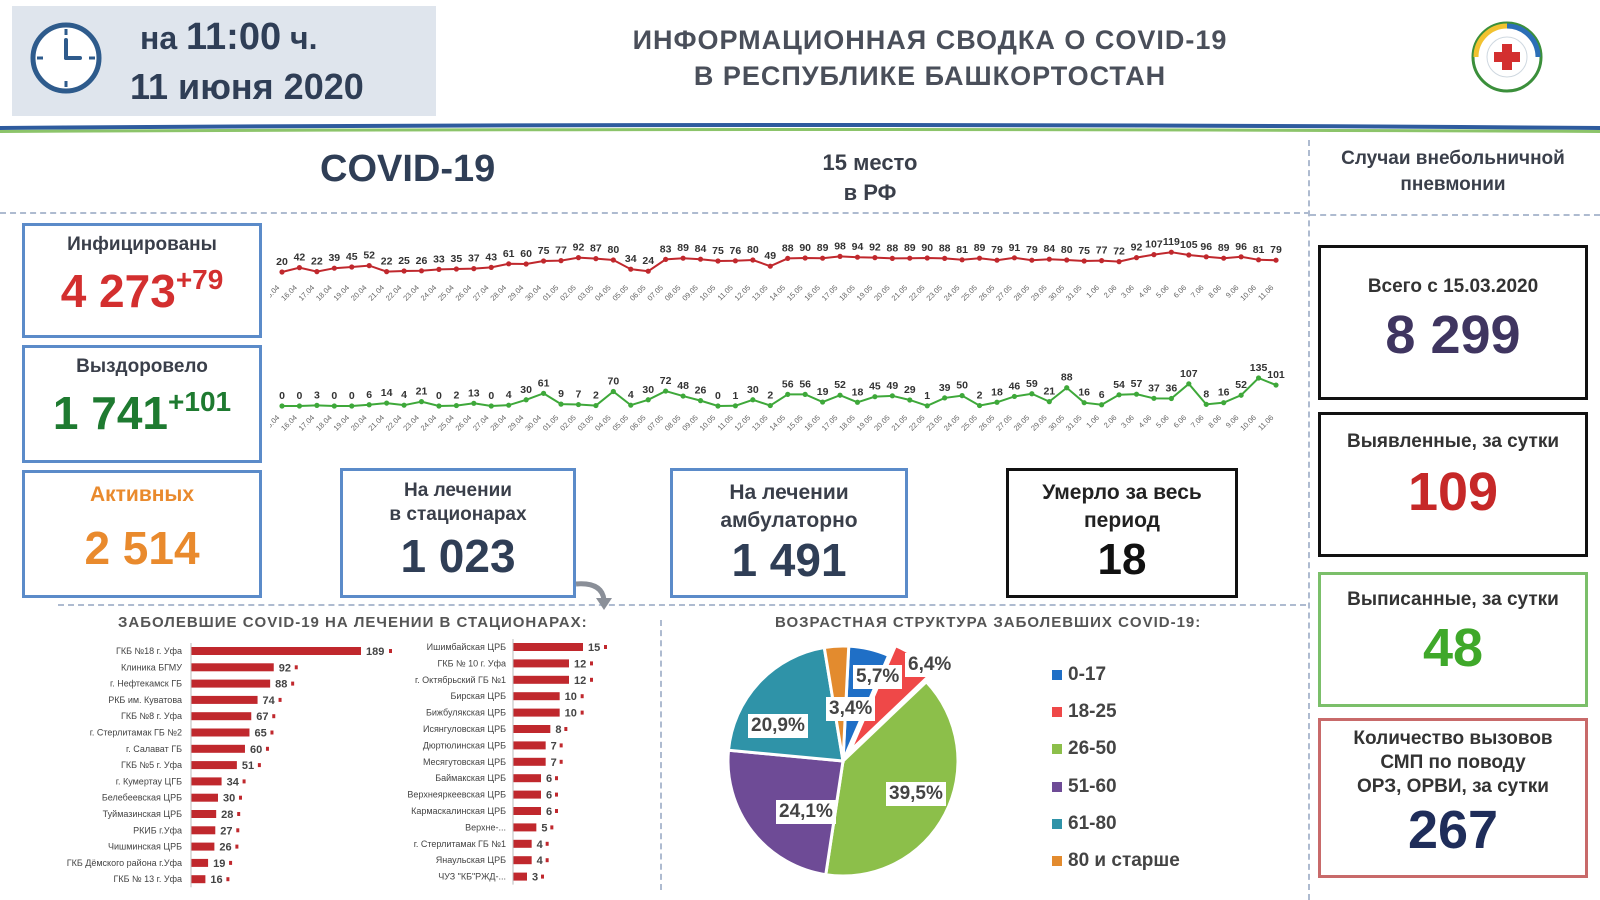 The image size is (1600, 900). What do you see at coordinates (930, 76) in the screenshot?
I see `title-line-2: В РЕСПУБЛИКЕ БАШКОРТОСТАН` at bounding box center [930, 76].